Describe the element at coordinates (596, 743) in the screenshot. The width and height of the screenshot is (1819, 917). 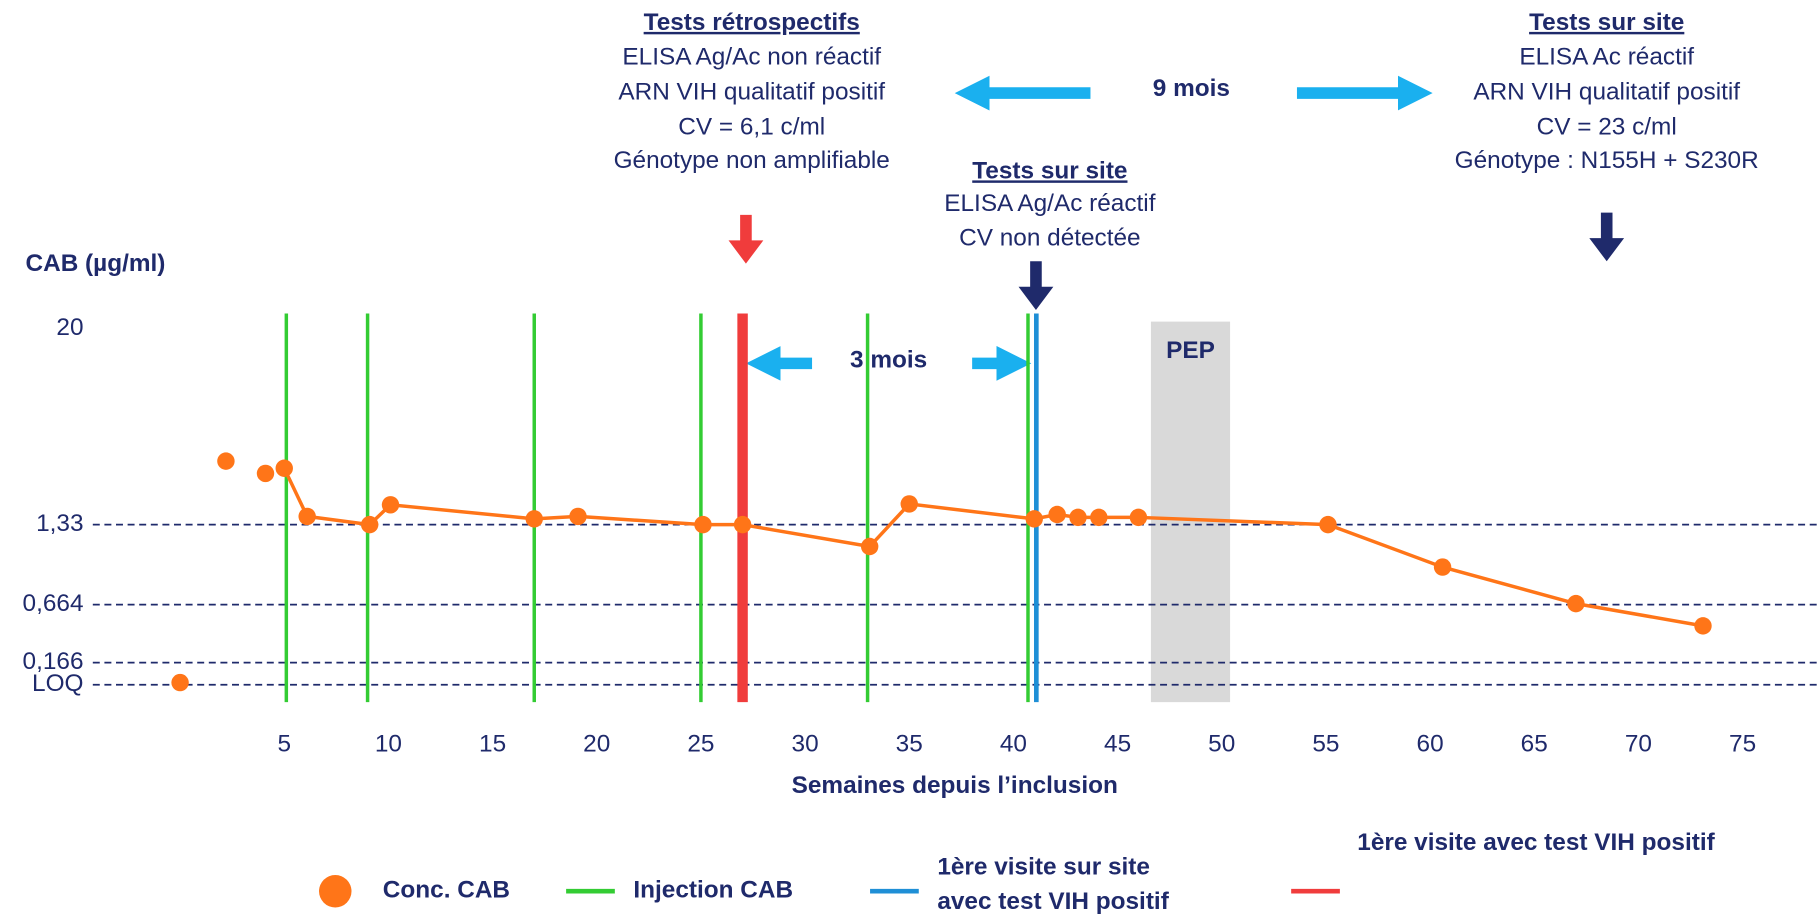
I see `x-tick-label: 20` at that location.